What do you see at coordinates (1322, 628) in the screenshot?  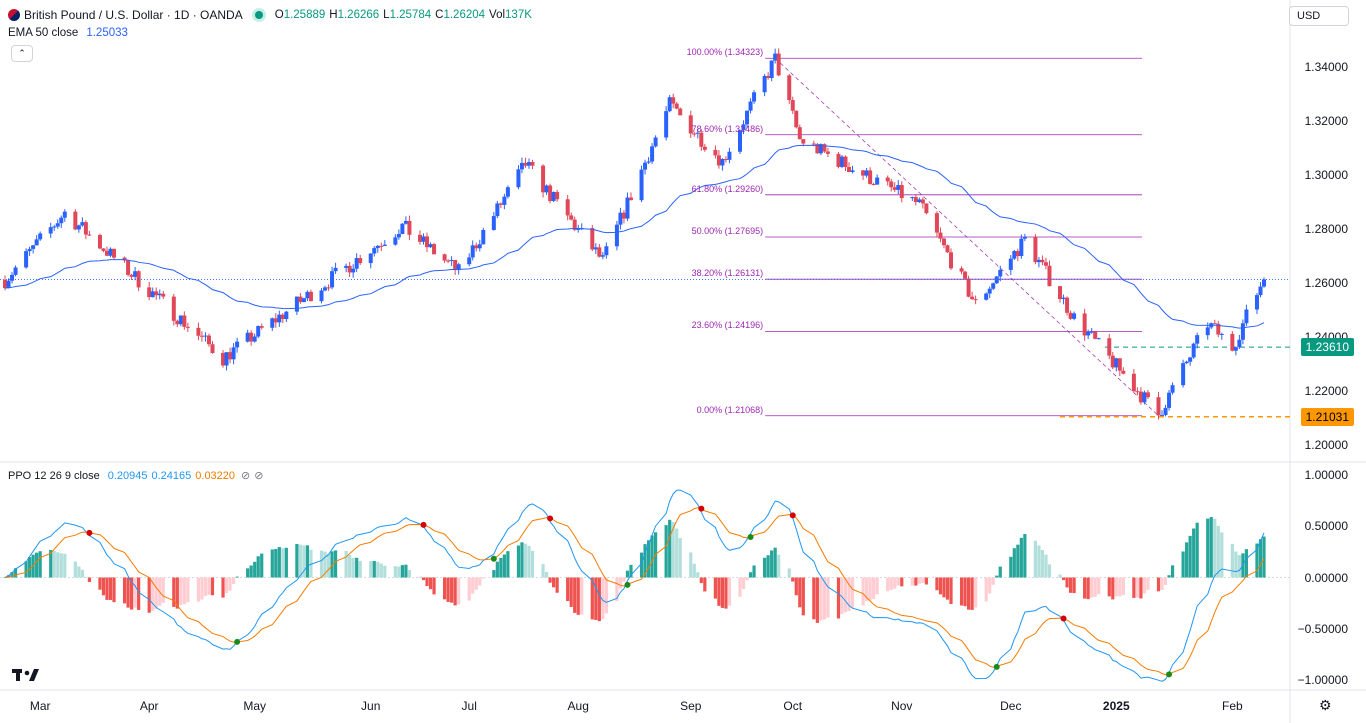 I see `ppo-tick-label: −0.50000` at bounding box center [1322, 628].